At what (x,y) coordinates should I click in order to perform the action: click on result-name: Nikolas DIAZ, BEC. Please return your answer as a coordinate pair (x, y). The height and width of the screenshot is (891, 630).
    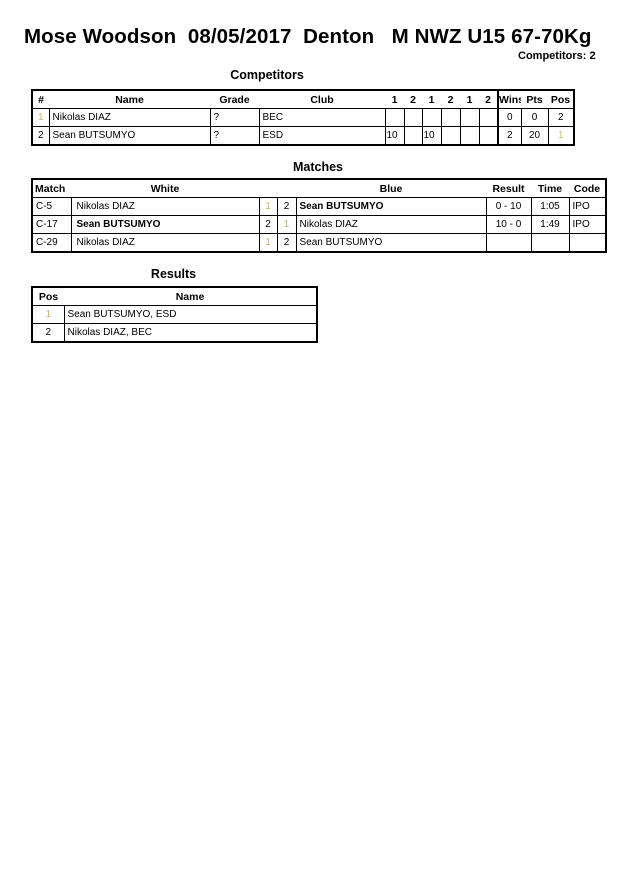
    Looking at the image, I should click on (190, 333).